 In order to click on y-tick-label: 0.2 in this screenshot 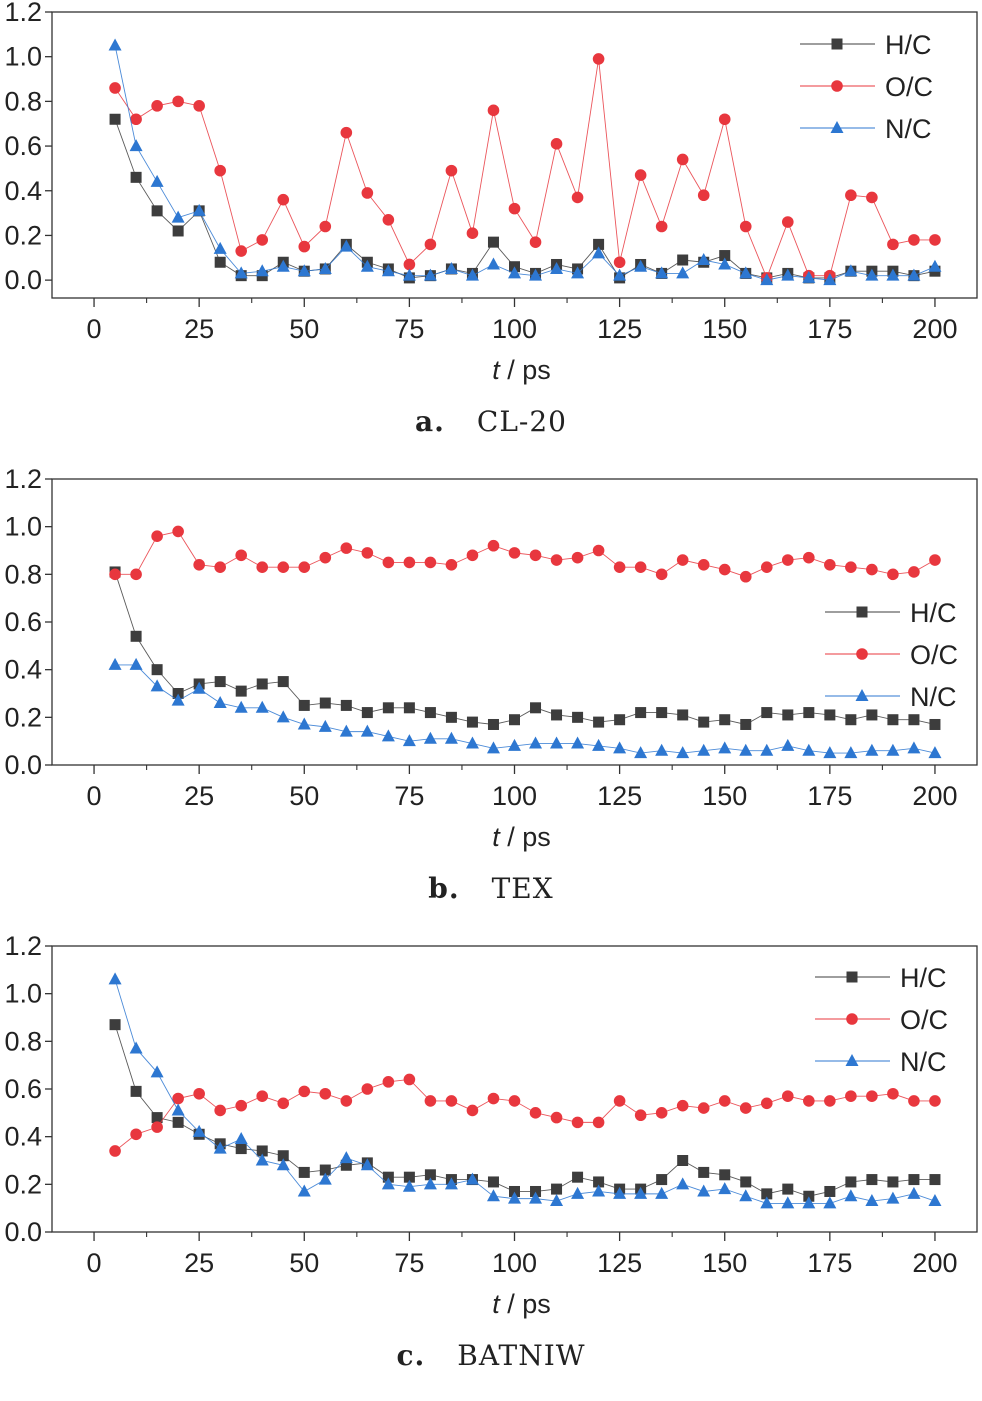, I will do `click(23, 1184)`.